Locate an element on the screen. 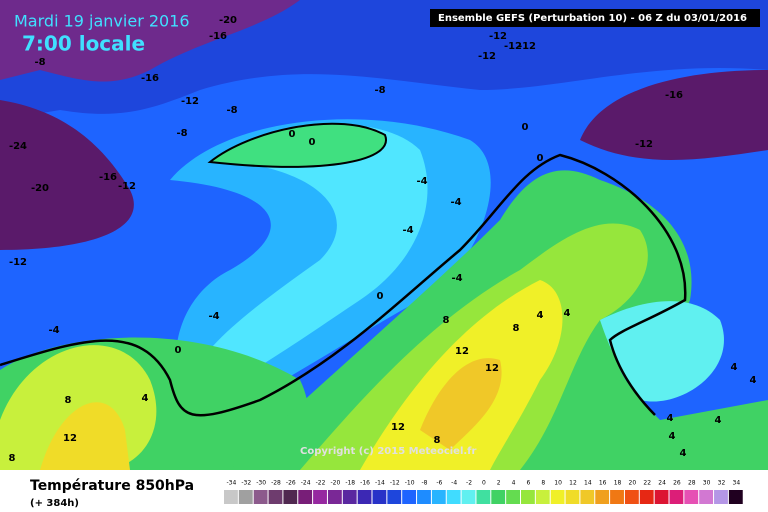  date: Mardi 19 janvier 2016 is located at coordinates (102, 21).